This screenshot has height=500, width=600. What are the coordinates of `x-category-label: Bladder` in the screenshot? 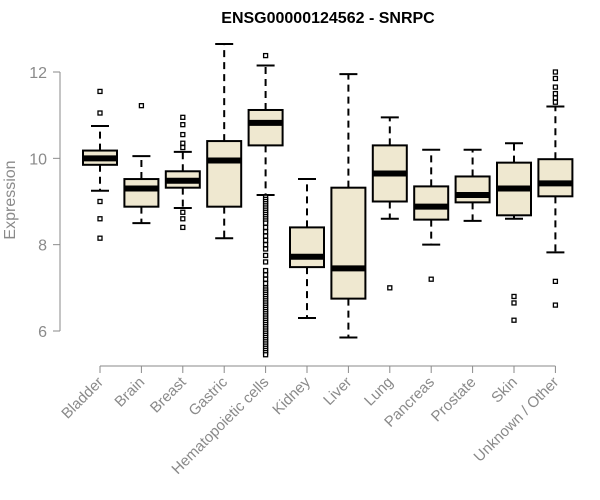 It's located at (82, 398).